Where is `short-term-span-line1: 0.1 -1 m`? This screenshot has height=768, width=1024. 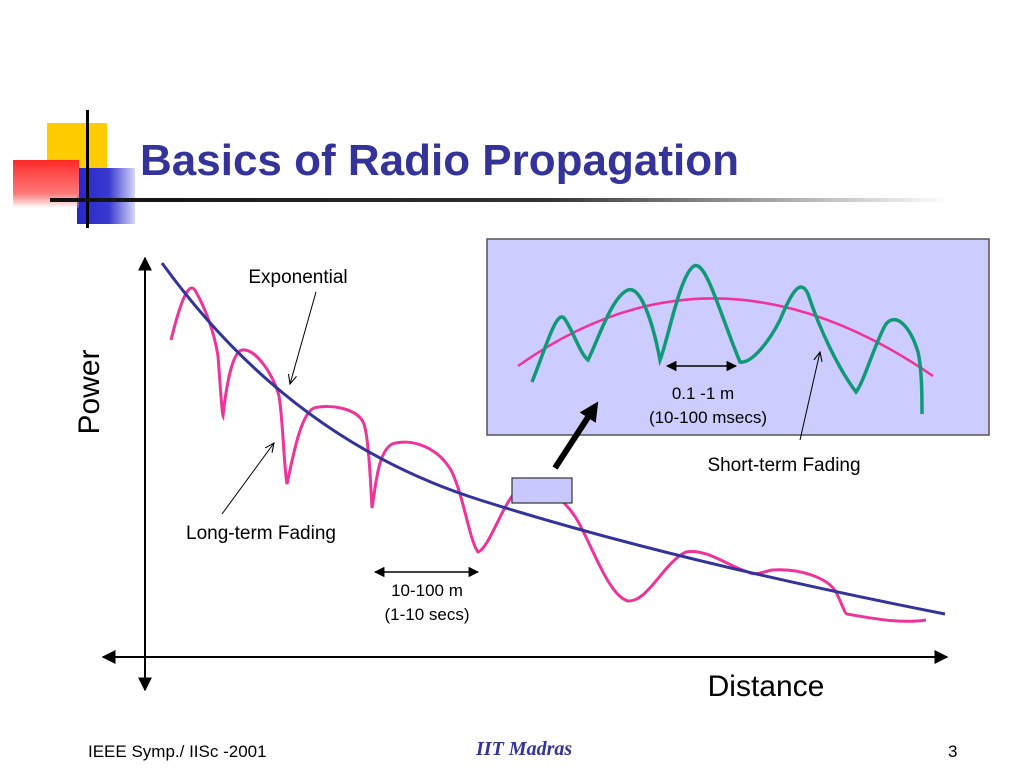 short-term-span-line1: 0.1 -1 m is located at coordinates (703, 393).